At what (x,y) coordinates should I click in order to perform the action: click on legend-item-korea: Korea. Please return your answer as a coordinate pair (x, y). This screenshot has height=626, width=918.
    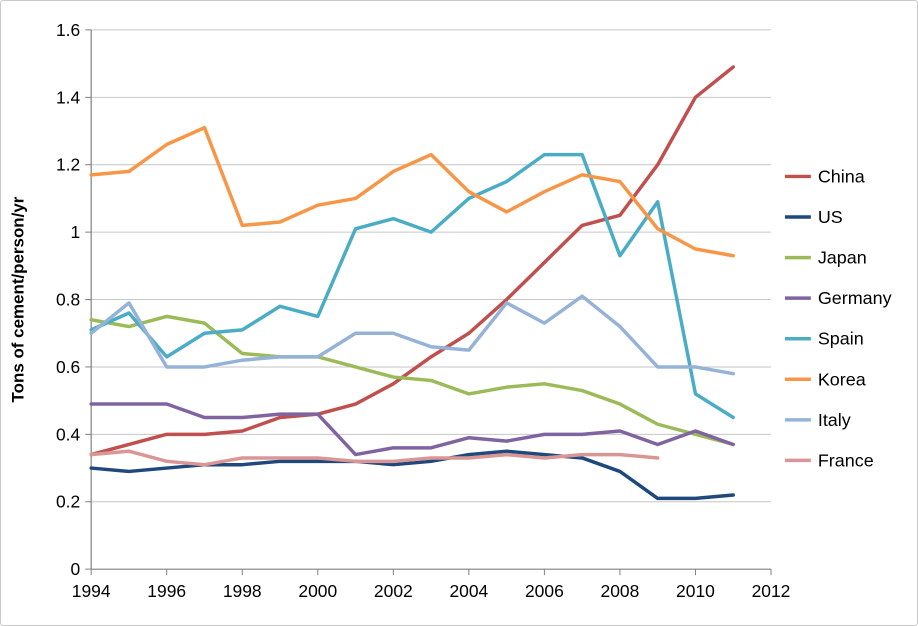
    Looking at the image, I should click on (825, 379).